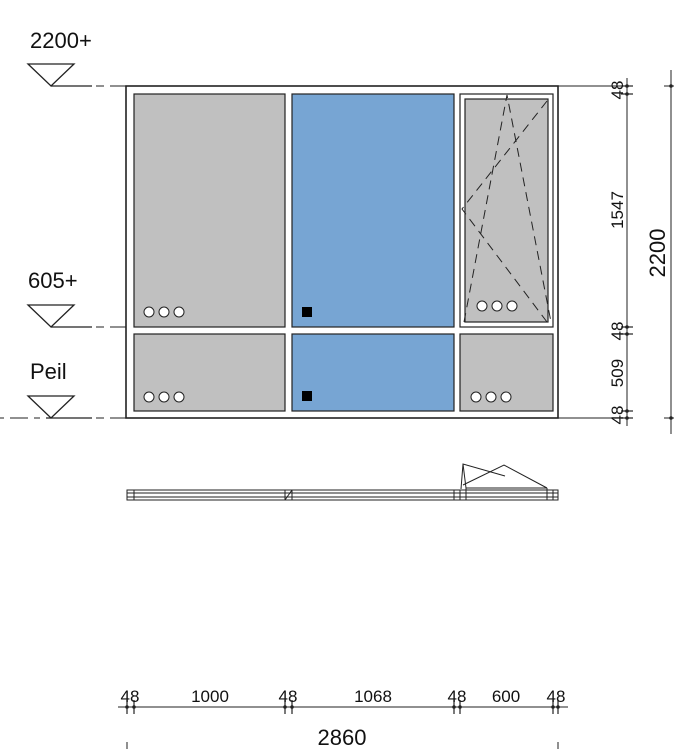 This screenshot has width=674, height=749. I want to click on dim-left-frame: 48, so click(130, 696).